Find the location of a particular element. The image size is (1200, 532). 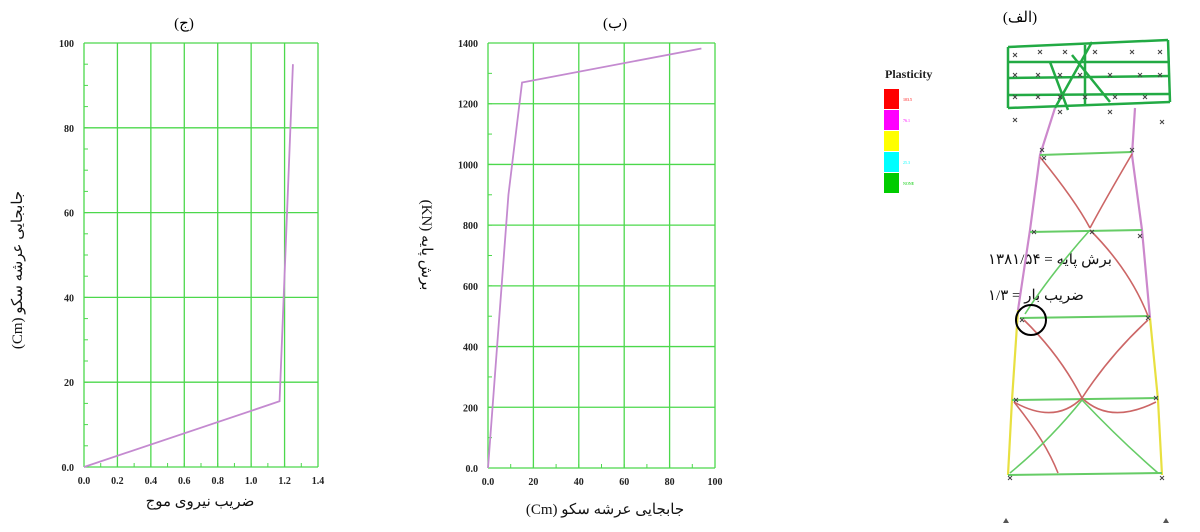

x-tick-label: 100 is located at coordinates (715, 482).